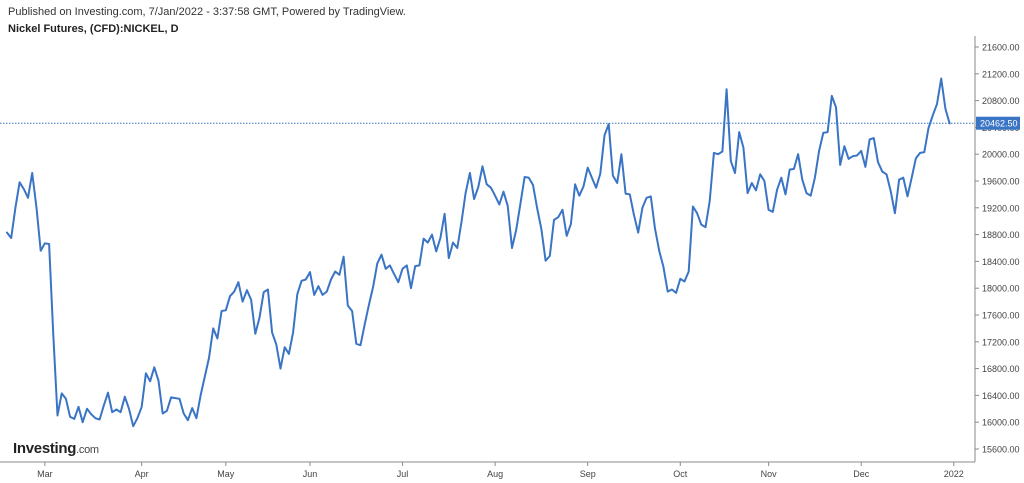 This screenshot has width=1024, height=483. What do you see at coordinates (1001, 423) in the screenshot?
I see `y-tick-label: 16000.00` at bounding box center [1001, 423].